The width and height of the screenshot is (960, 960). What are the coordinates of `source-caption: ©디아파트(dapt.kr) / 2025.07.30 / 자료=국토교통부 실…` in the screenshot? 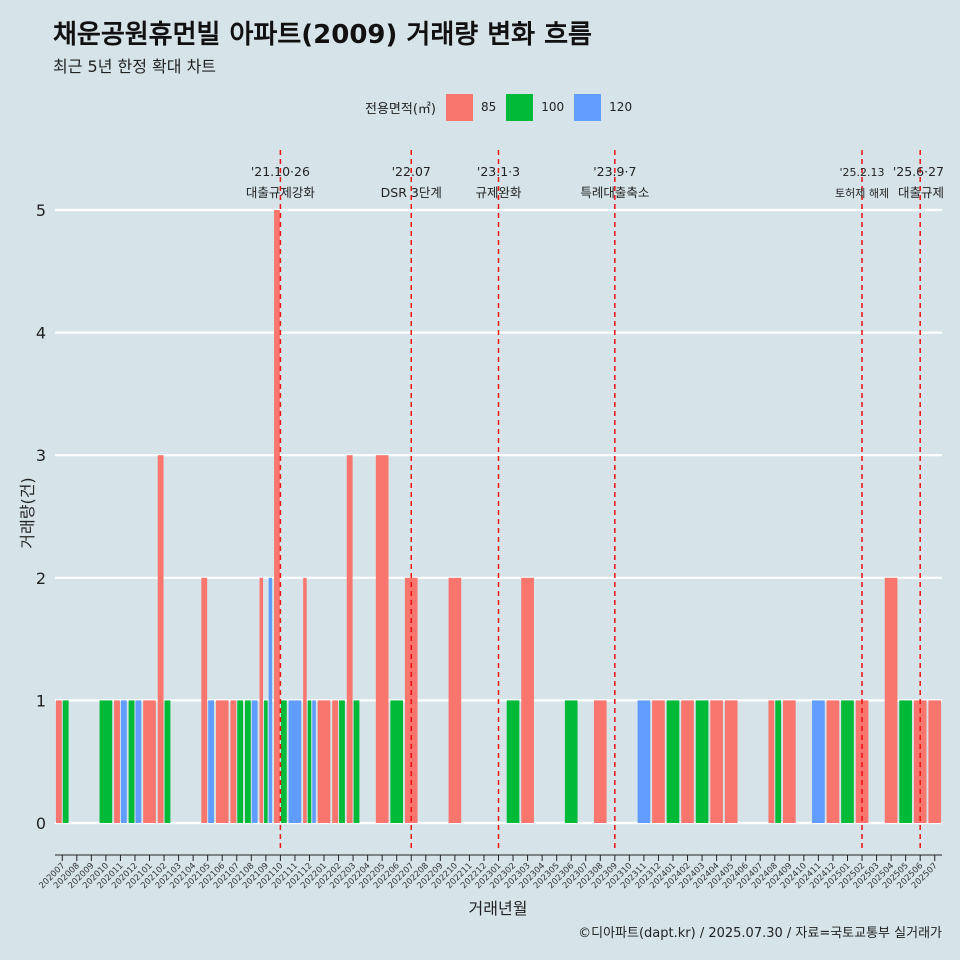 It's located at (760, 933).